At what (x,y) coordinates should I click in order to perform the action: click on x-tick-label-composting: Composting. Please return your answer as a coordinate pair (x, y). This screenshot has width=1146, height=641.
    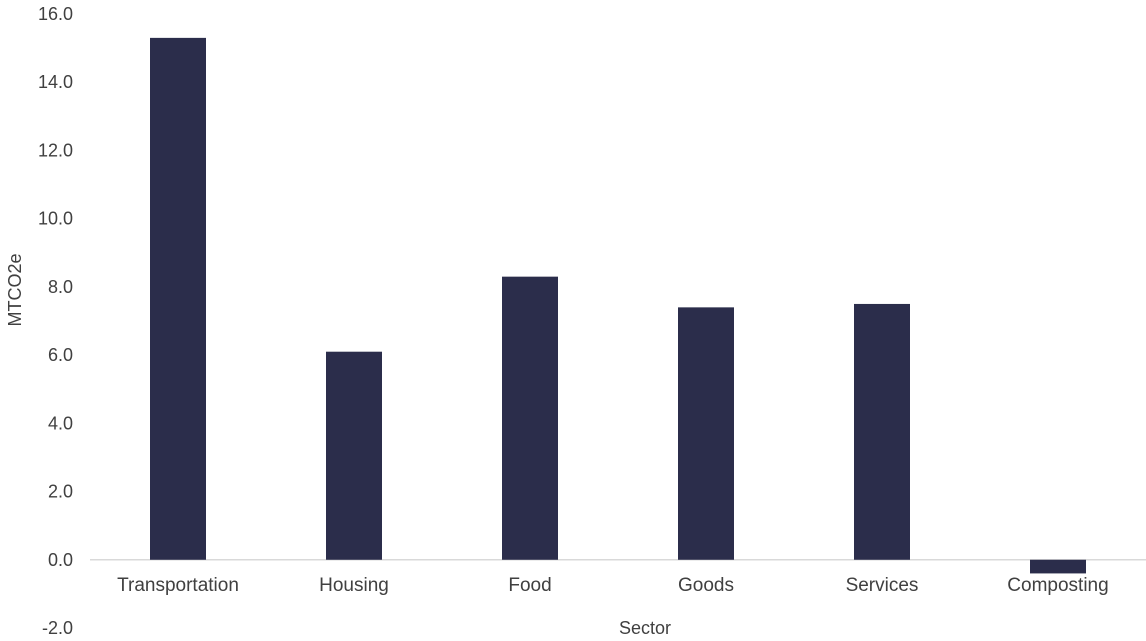
    Looking at the image, I should click on (1057, 585).